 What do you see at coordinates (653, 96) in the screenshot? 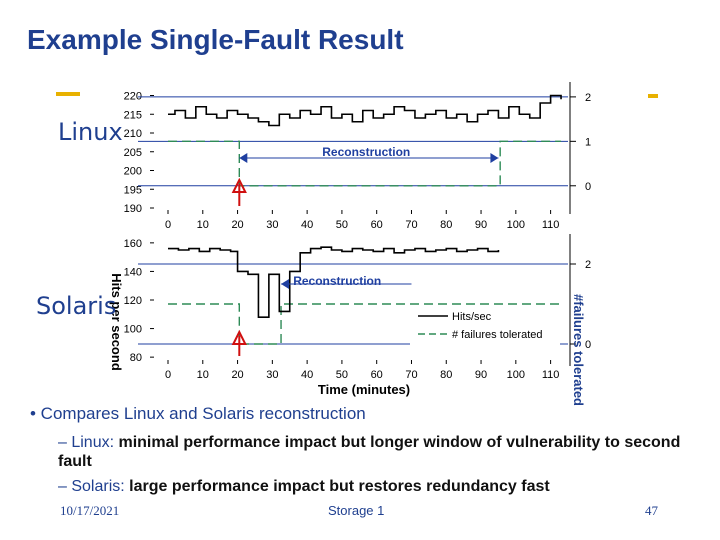
I see `accent-bar-right` at bounding box center [653, 96].